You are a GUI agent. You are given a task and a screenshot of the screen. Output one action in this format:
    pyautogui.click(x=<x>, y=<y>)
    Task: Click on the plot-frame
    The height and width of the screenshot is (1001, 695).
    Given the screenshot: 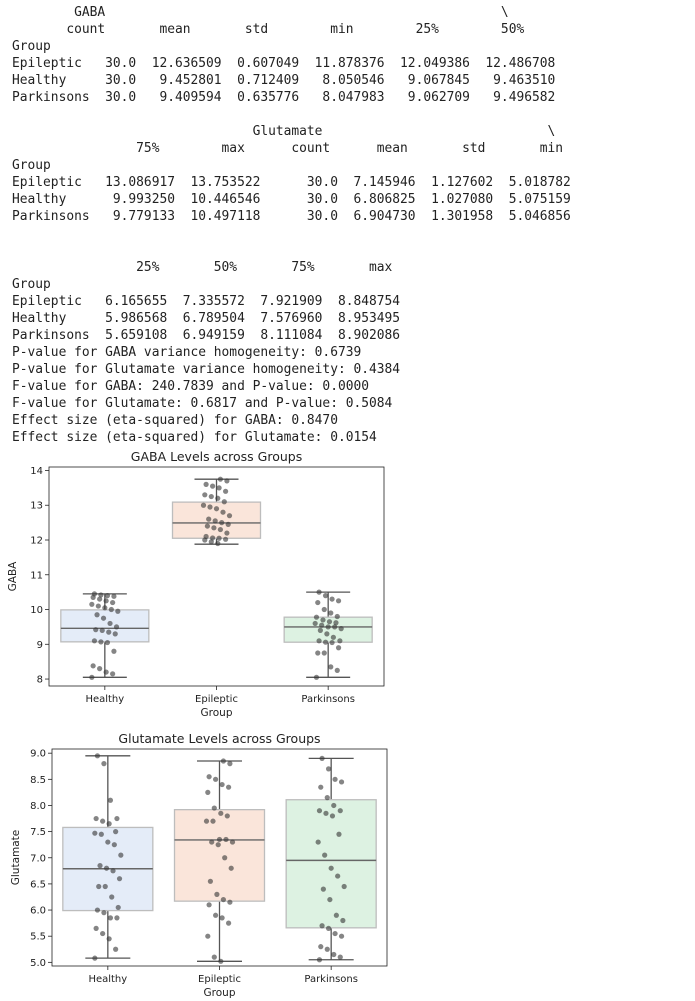 What is the action you would take?
    pyautogui.click(x=219, y=857)
    